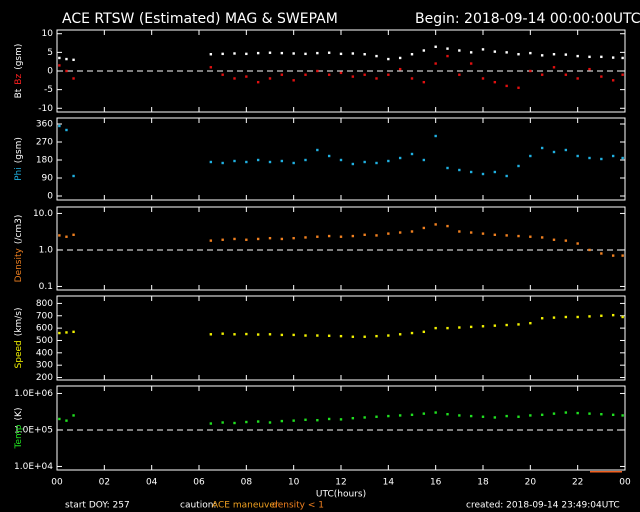 This screenshot has width=640, height=512. Describe the element at coordinates (45, 109) in the screenshot. I see `y-tick-label: -10` at that location.